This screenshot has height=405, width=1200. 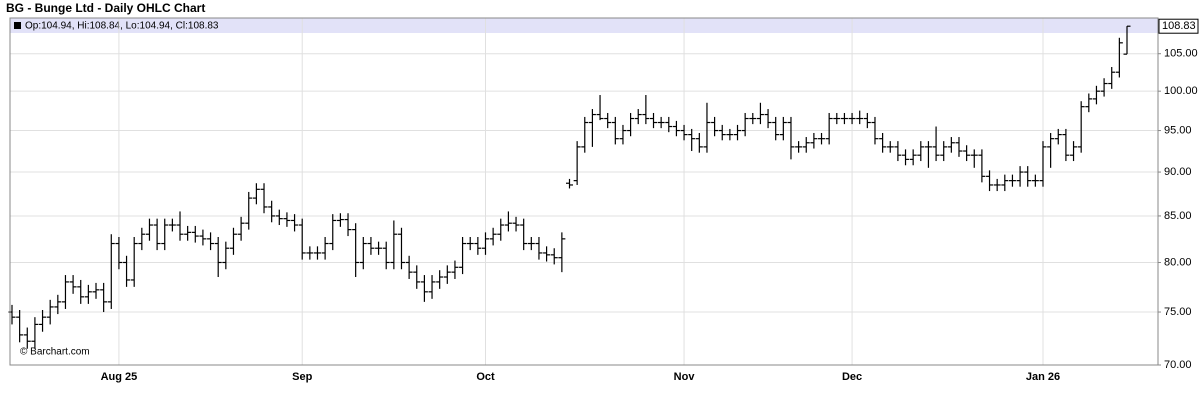 I want to click on source-label: © Barchart.com, so click(x=55, y=352).